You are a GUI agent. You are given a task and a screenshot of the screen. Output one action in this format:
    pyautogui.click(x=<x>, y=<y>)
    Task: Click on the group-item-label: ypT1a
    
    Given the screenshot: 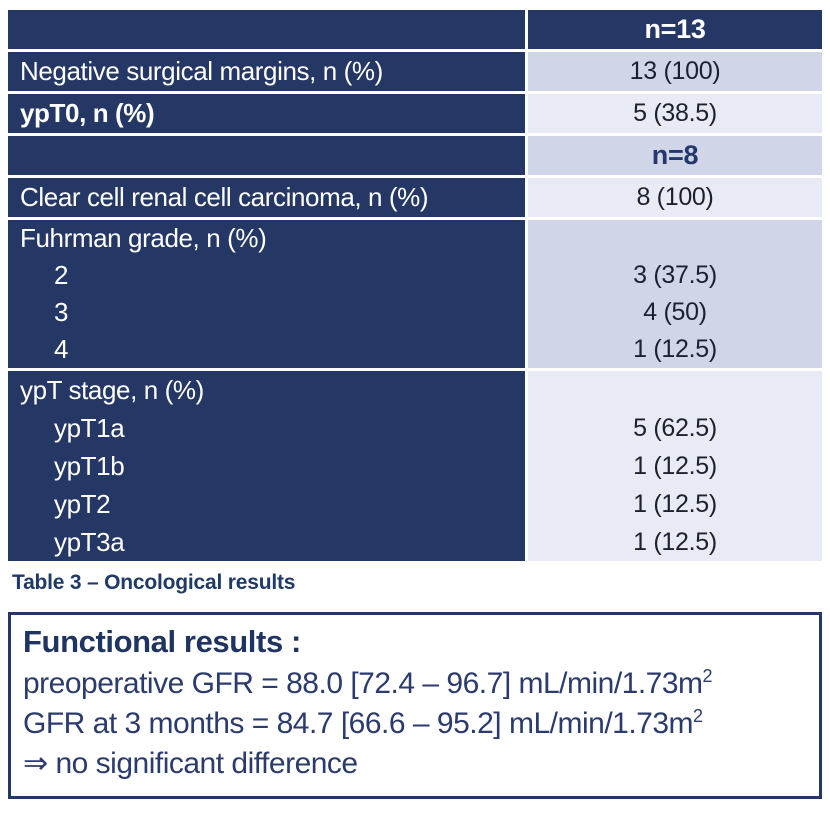 What is the action you would take?
    pyautogui.click(x=89, y=428)
    